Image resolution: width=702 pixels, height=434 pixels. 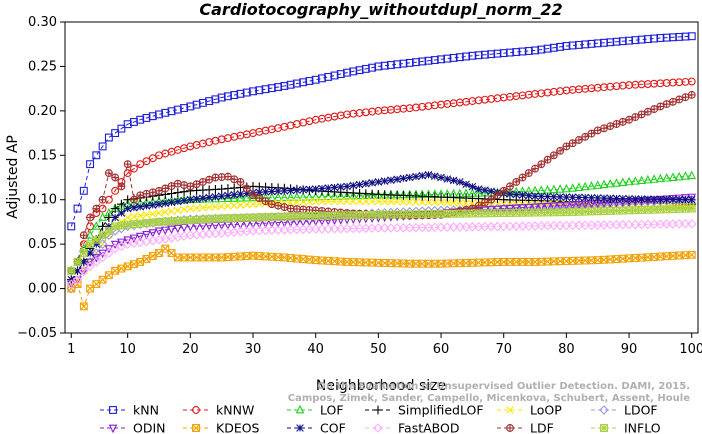 What do you see at coordinates (190, 349) in the screenshot?
I see `x-tick-label: 20` at bounding box center [190, 349].